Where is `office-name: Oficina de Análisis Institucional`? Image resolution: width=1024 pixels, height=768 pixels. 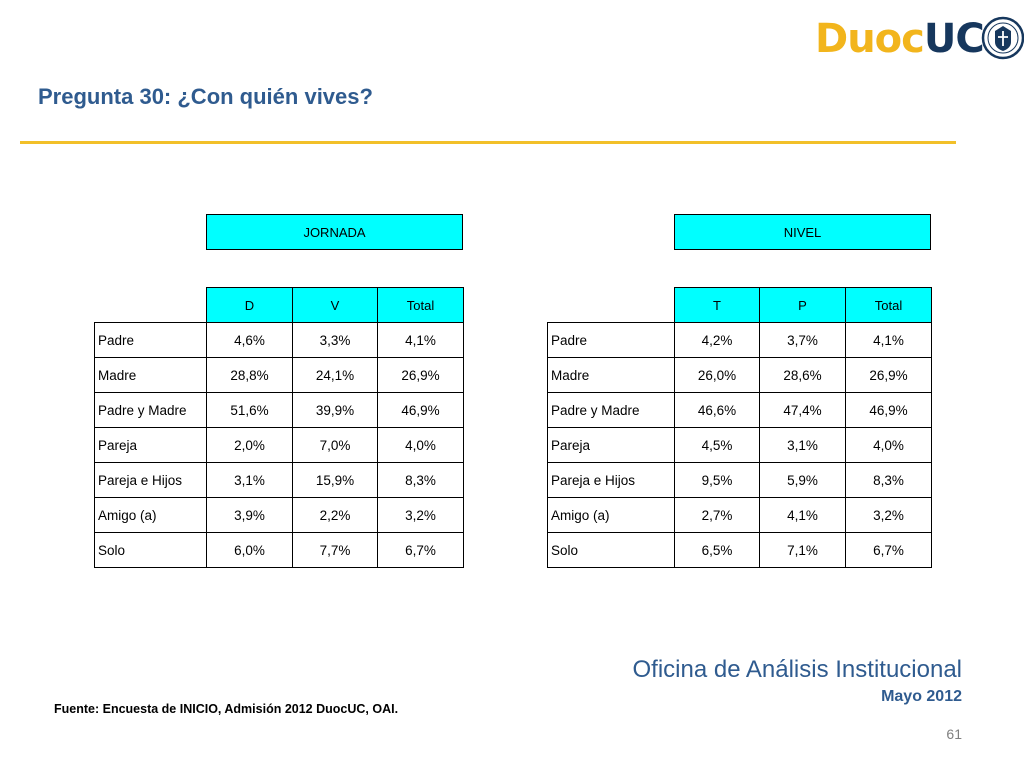
office-name: Oficina de Análisis Institucional is located at coordinates (797, 669).